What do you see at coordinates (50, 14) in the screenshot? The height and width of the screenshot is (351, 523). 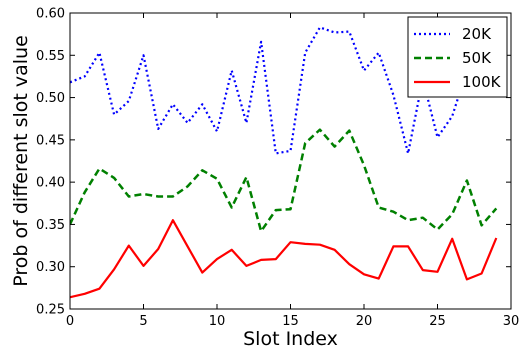 I see `y-tick-label: 0.60` at bounding box center [50, 14].